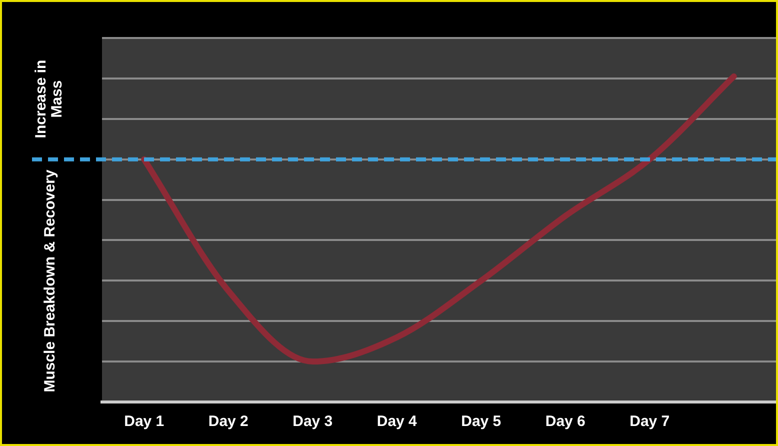 The image size is (778, 446). What do you see at coordinates (650, 421) in the screenshot?
I see `x-tick-label: Day 7` at bounding box center [650, 421].